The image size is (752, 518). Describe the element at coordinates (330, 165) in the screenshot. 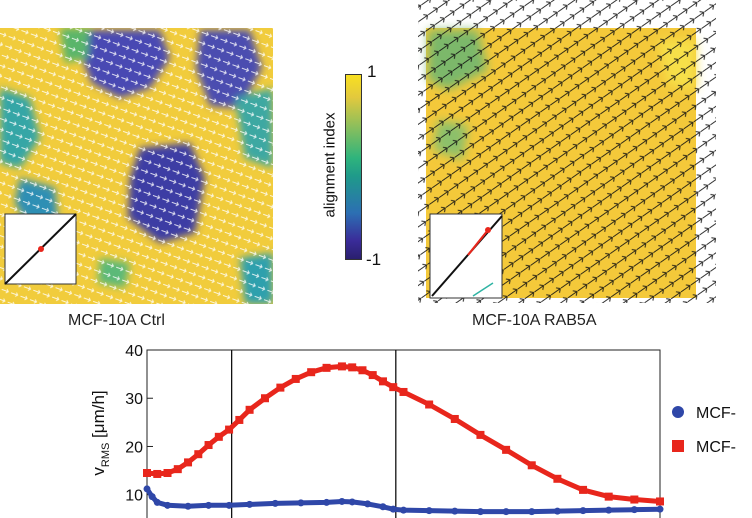

I see `colorbar-title-text: alignment index` at that location.